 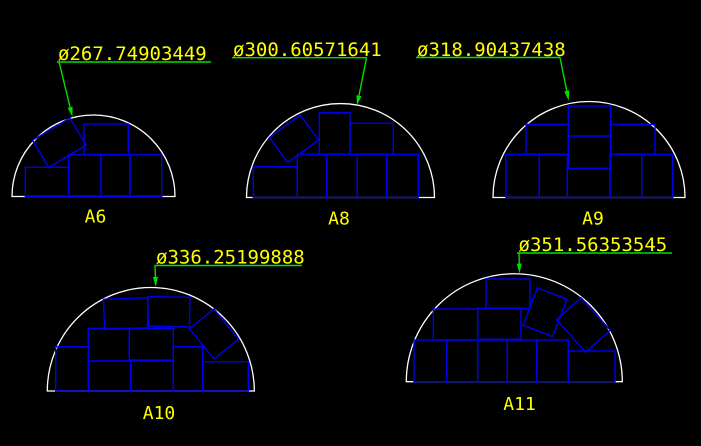 I want to click on figure-A10: ø336.25199888 A10, so click(x=175, y=336).